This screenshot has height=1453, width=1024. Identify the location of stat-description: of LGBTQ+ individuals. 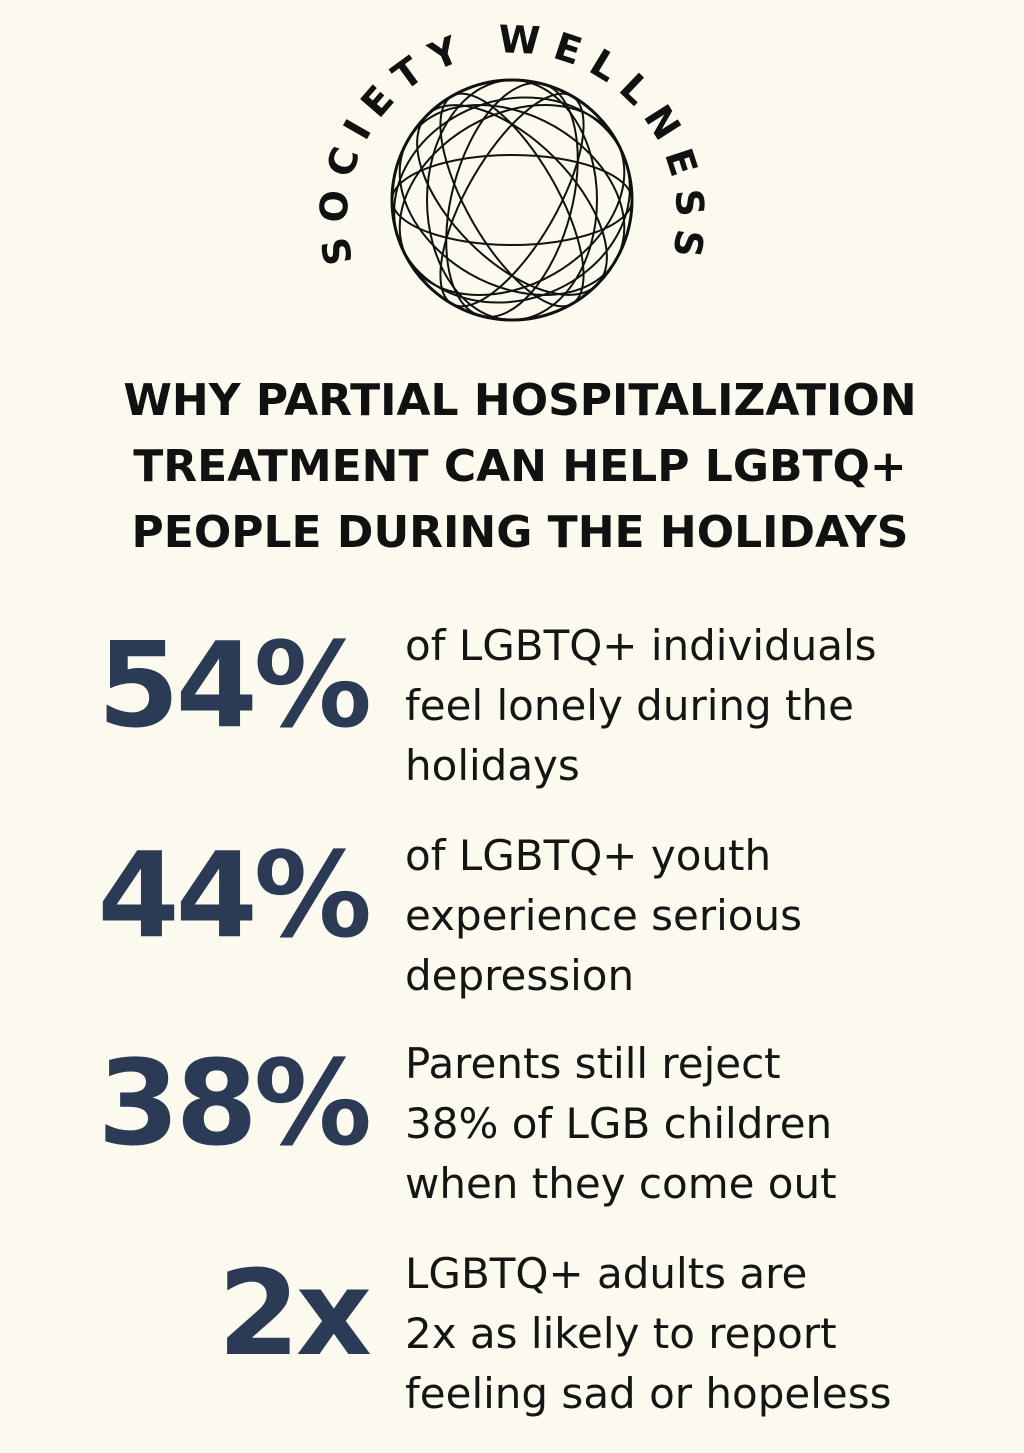
(641, 645).